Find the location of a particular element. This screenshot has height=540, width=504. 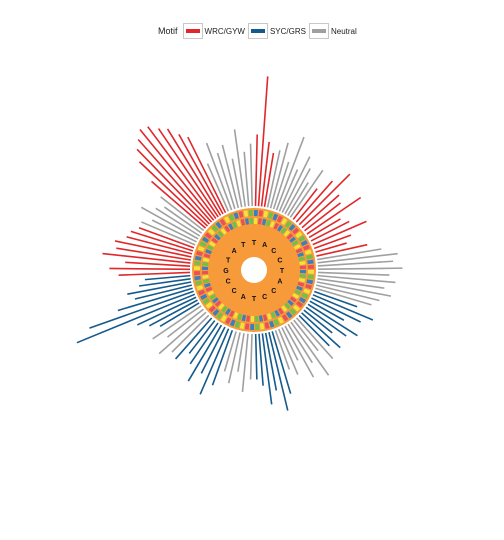

legend-item-syc-grs: SYC/GRS is located at coordinates (276, 31).